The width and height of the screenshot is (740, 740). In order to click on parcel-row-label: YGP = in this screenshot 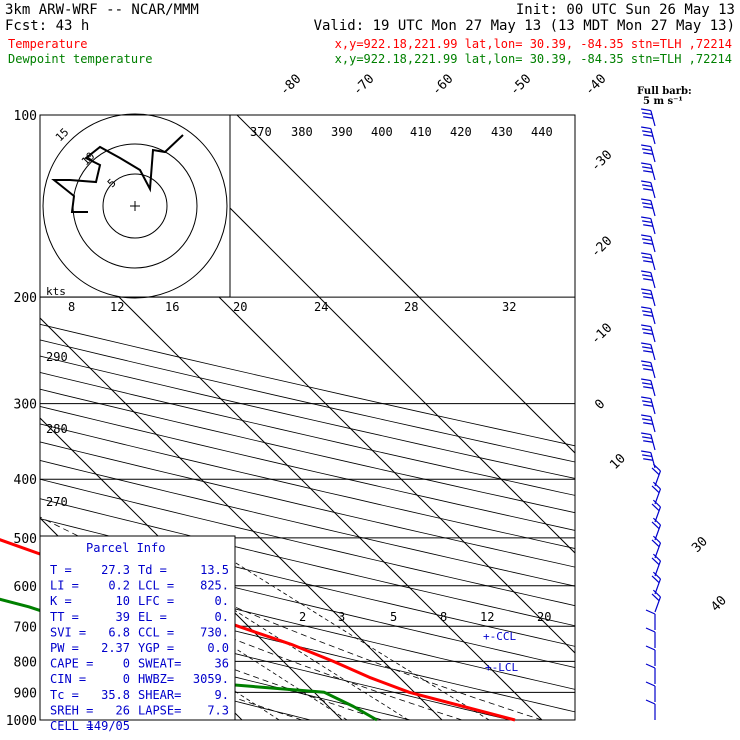, I will do `click(156, 648)`.